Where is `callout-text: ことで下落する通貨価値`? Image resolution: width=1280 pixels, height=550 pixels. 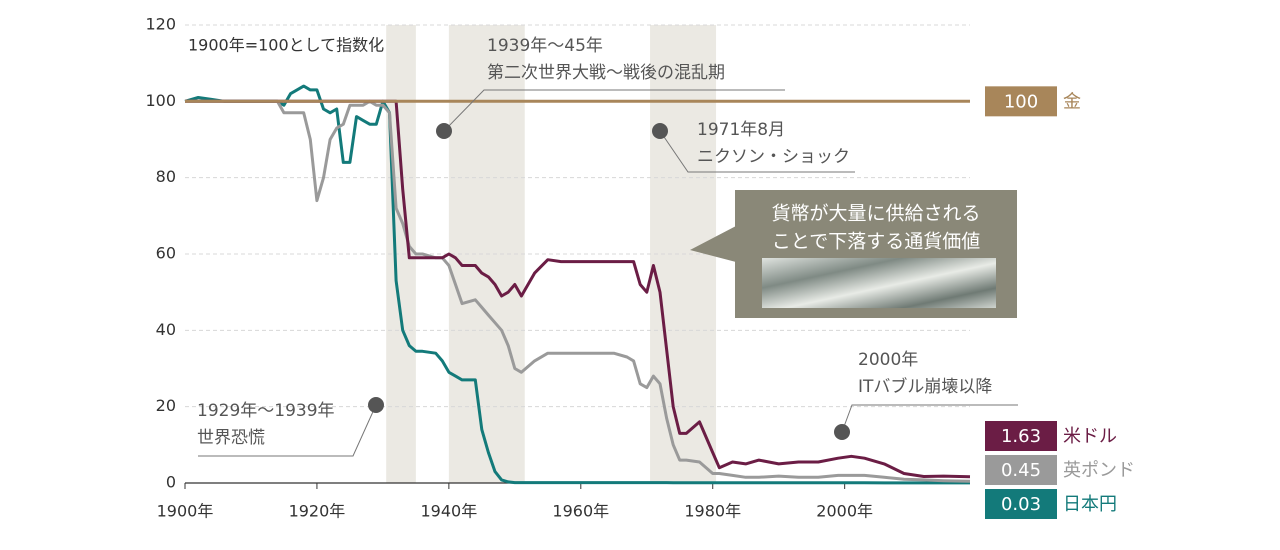 callout-text: ことで下落する通貨価値 is located at coordinates (876, 242).